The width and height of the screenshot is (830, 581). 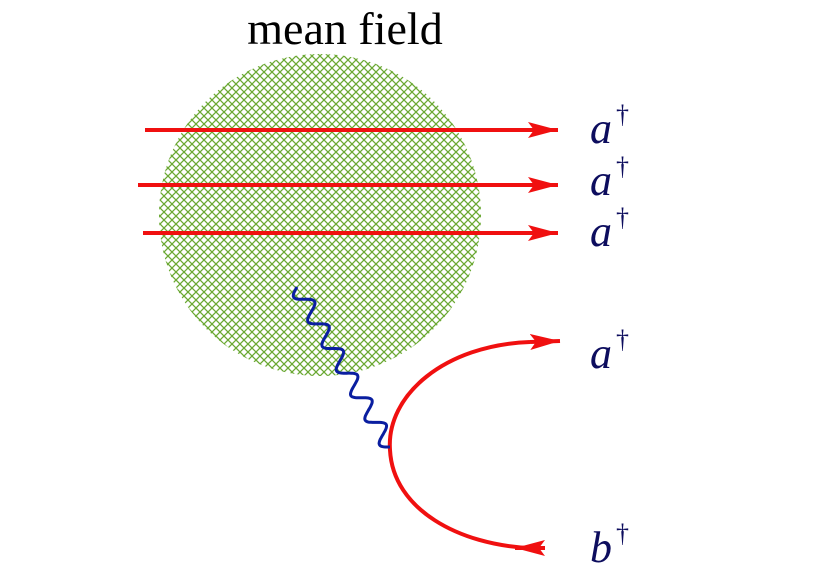 I want to click on labels: a †a †a †a †b †, so click(x=609, y=336).